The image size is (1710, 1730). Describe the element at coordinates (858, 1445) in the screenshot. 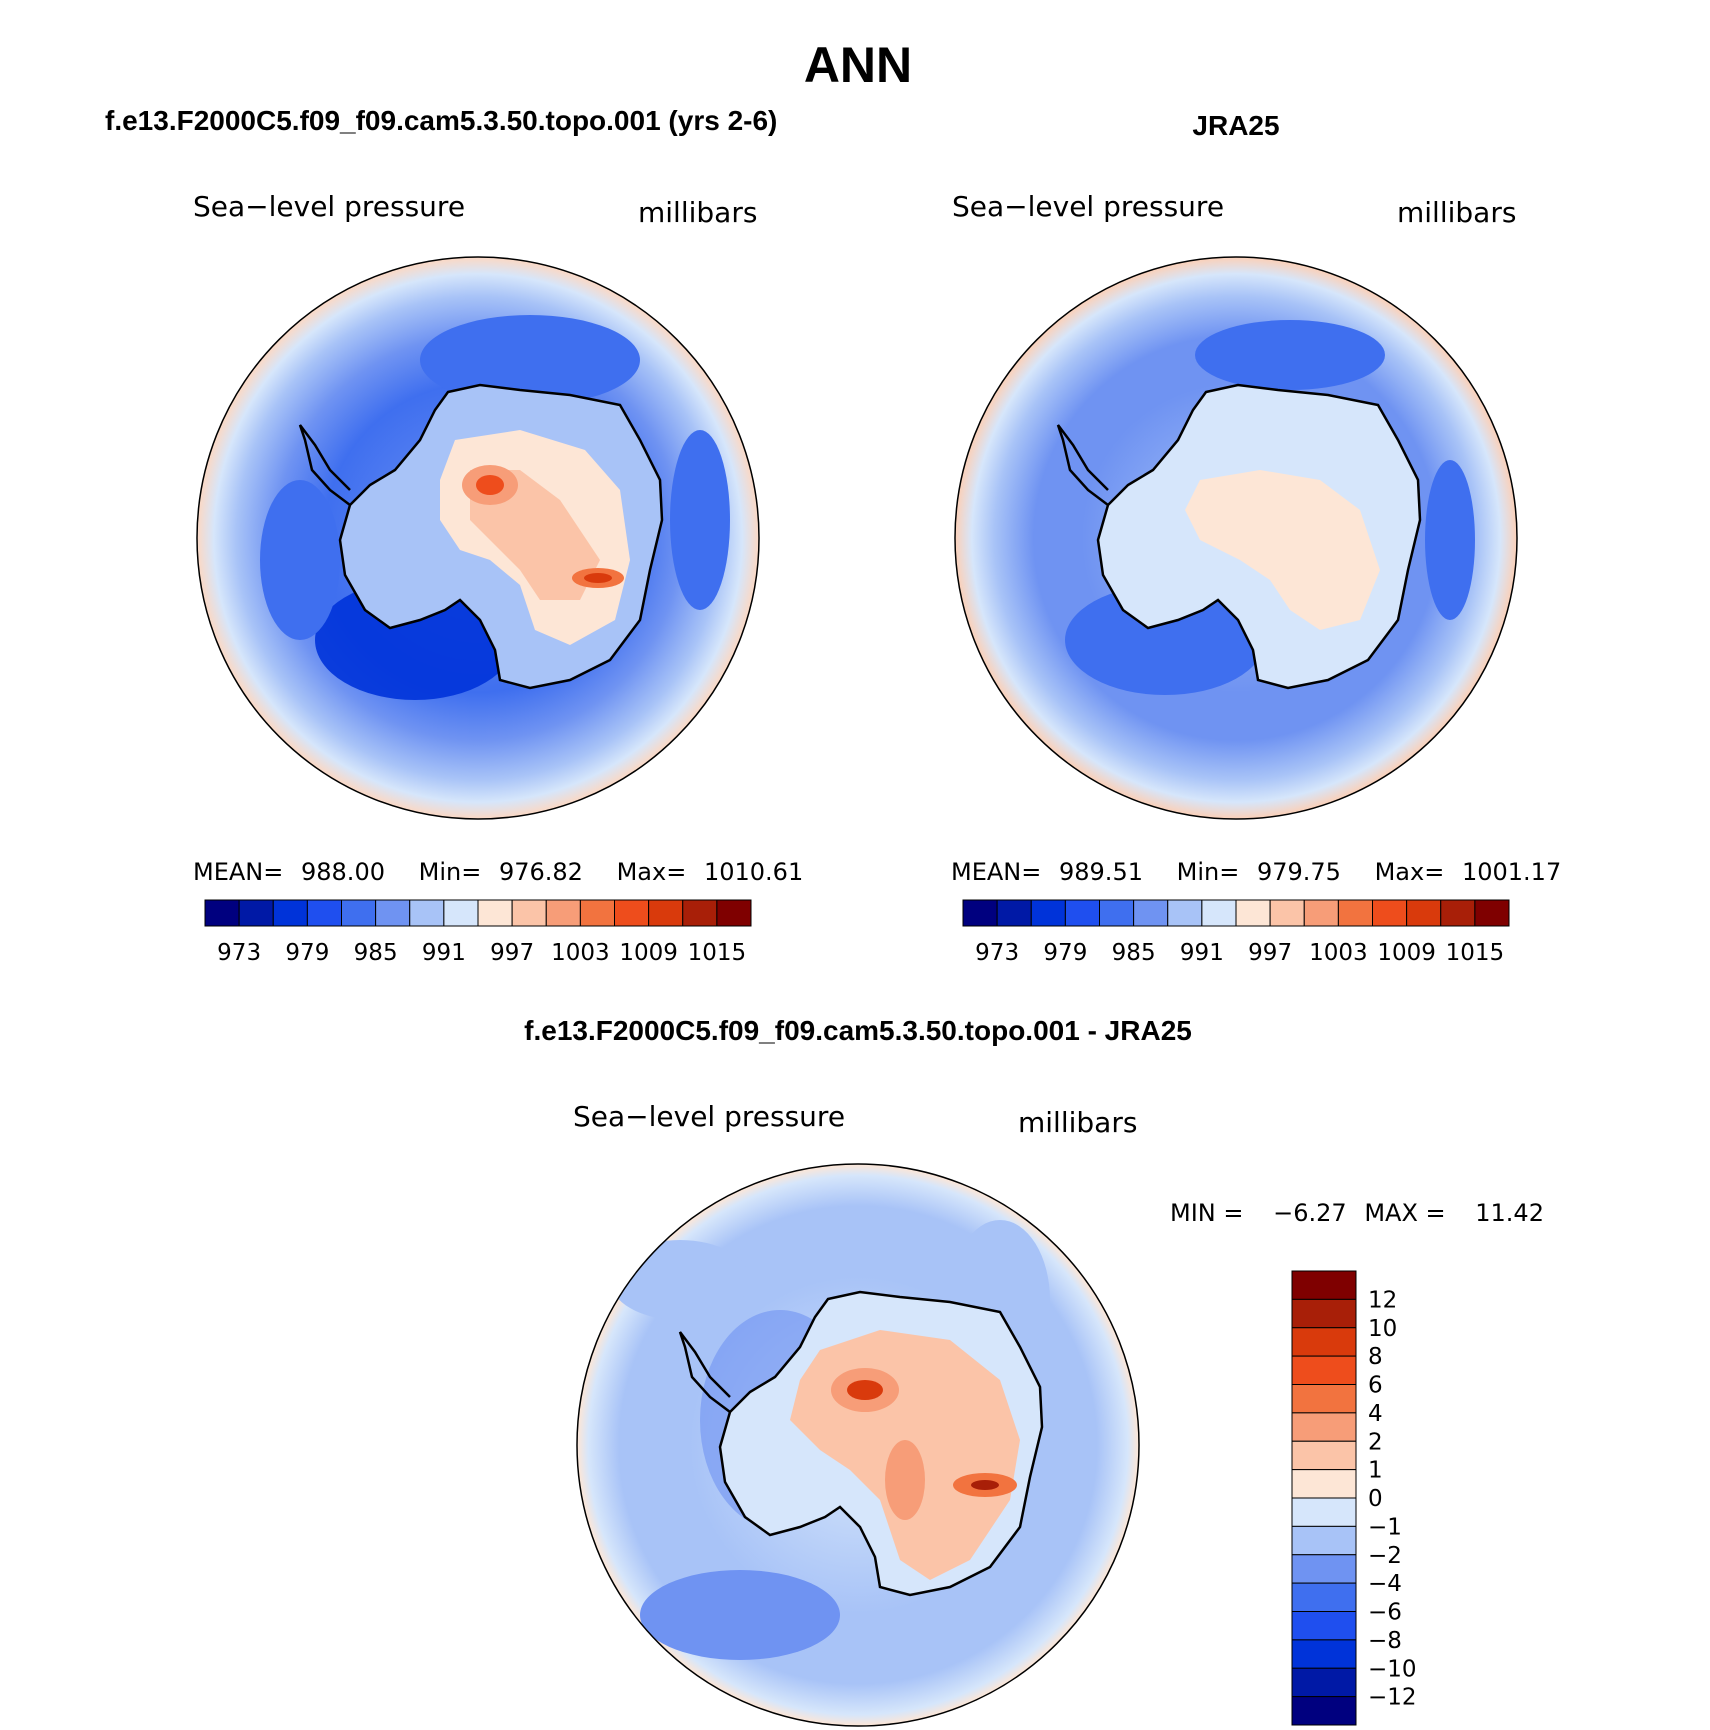

I see `polar-map-diff` at that location.